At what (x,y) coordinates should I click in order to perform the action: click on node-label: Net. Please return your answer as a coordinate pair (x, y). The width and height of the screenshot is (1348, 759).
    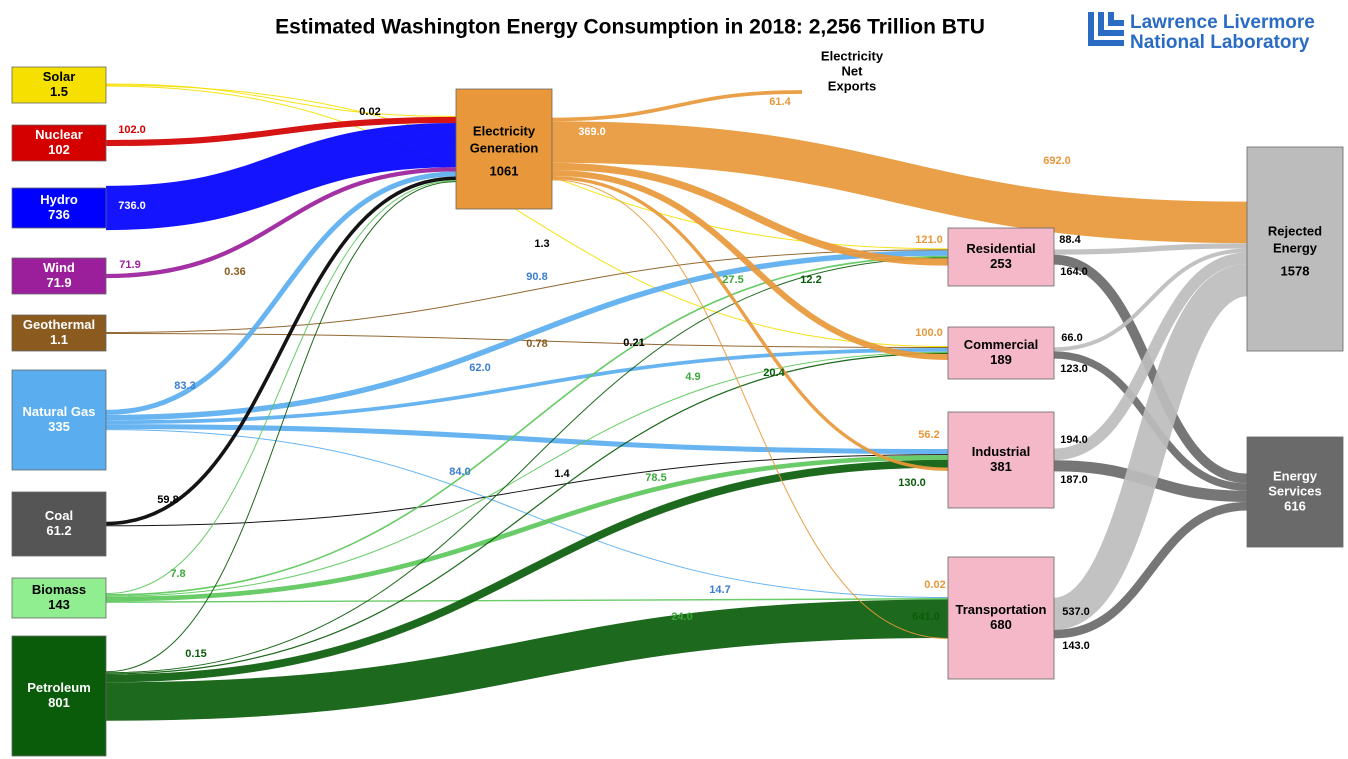
    Looking at the image, I should click on (853, 70).